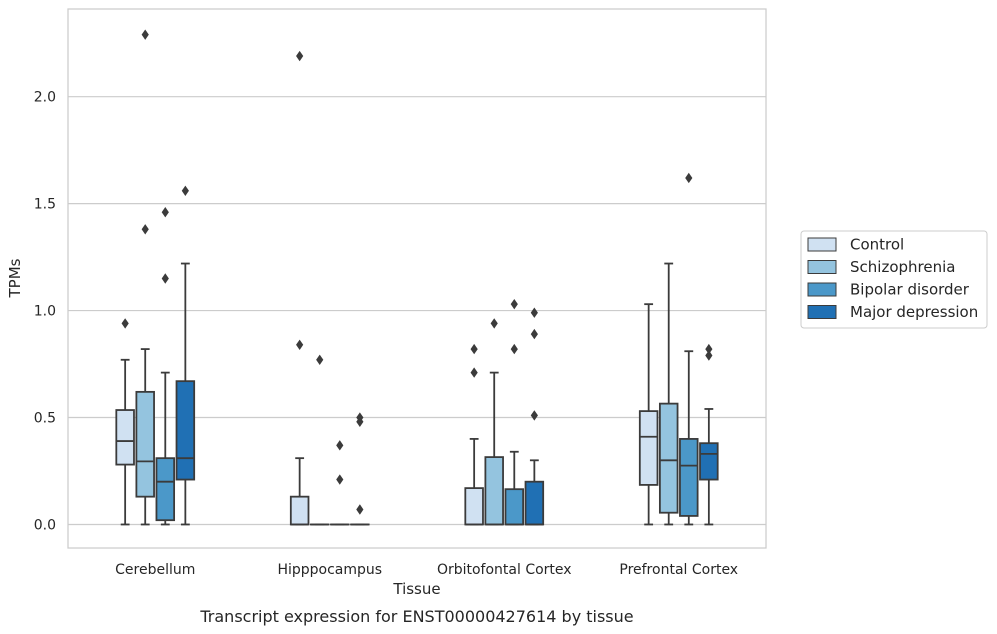 This screenshot has width=997, height=634. I want to click on y-tick-label: 0.0, so click(45, 525).